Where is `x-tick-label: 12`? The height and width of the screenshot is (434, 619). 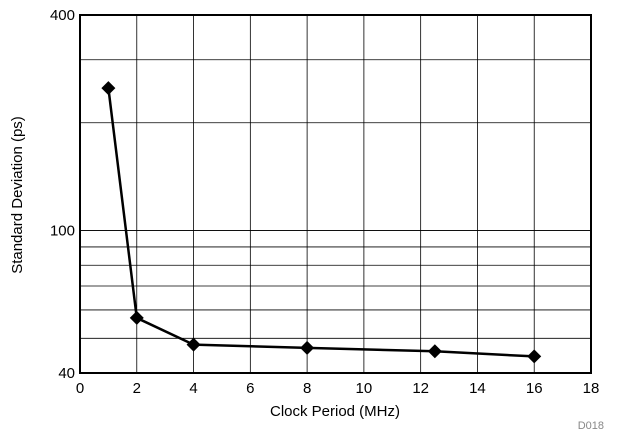
x-tick-label: 12 is located at coordinates (420, 388).